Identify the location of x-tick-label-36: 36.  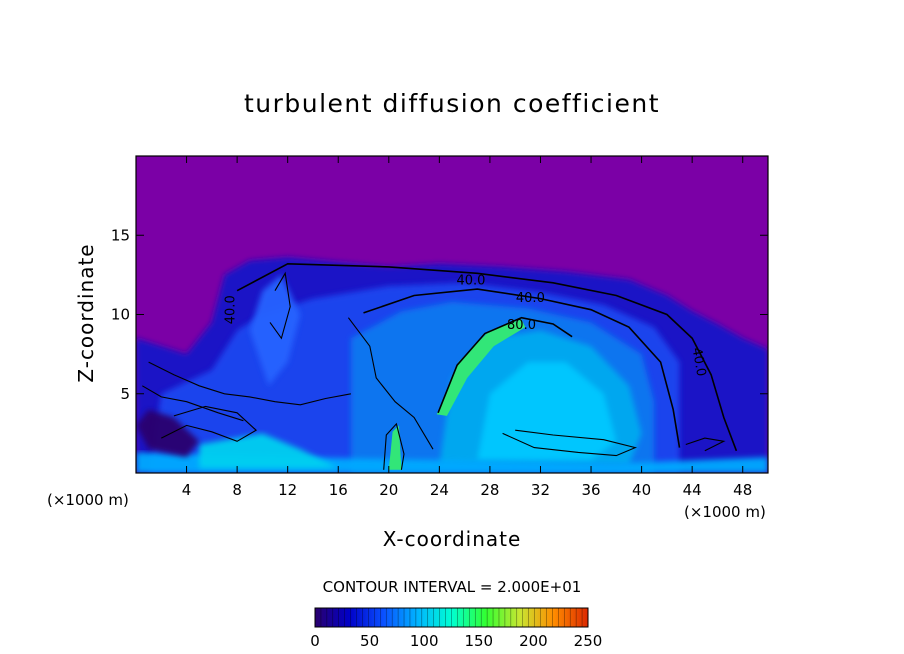
(590, 490).